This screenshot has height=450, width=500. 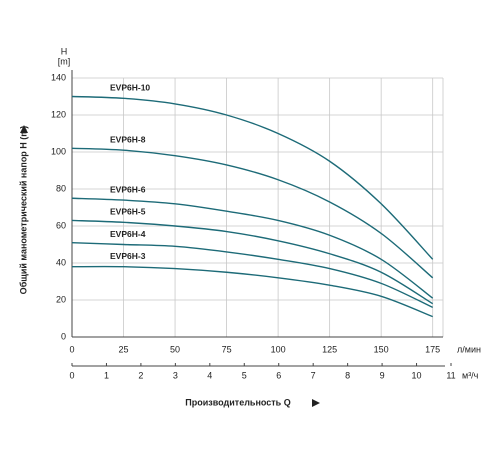 I want to click on y-tick-label: 20, so click(x=61, y=299).